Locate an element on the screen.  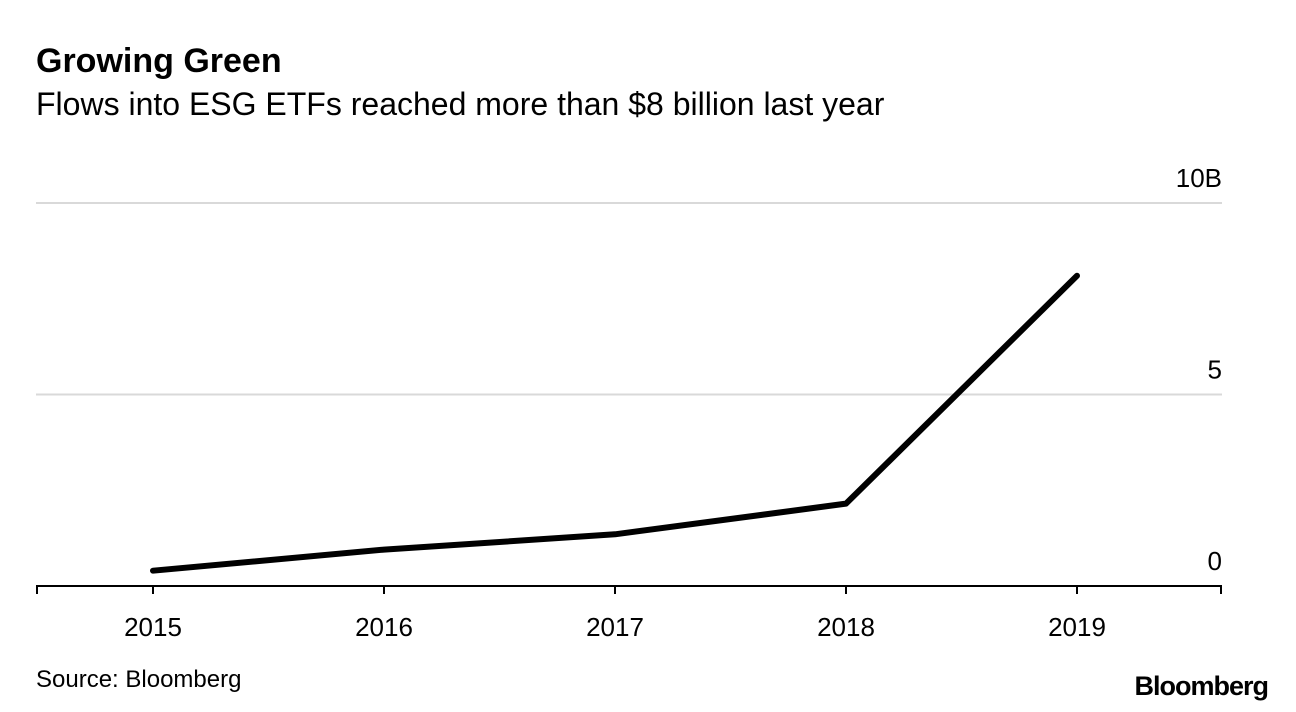
x-axis-ticks: 2015 2016 2017 2018 2019 is located at coordinates (615, 614).